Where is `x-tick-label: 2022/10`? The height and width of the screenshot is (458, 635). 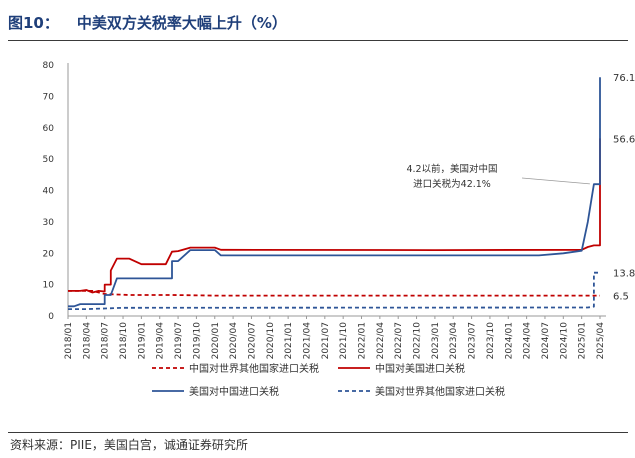
x-tick-label: 2022/10 is located at coordinates (418, 341).